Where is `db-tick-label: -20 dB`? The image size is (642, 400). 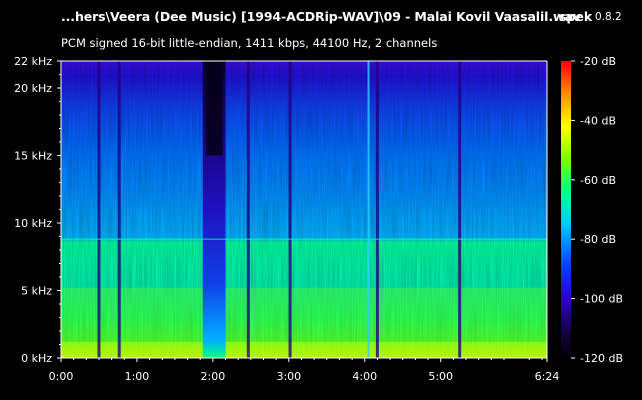
db-tick-label: -20 dB is located at coordinates (598, 61).